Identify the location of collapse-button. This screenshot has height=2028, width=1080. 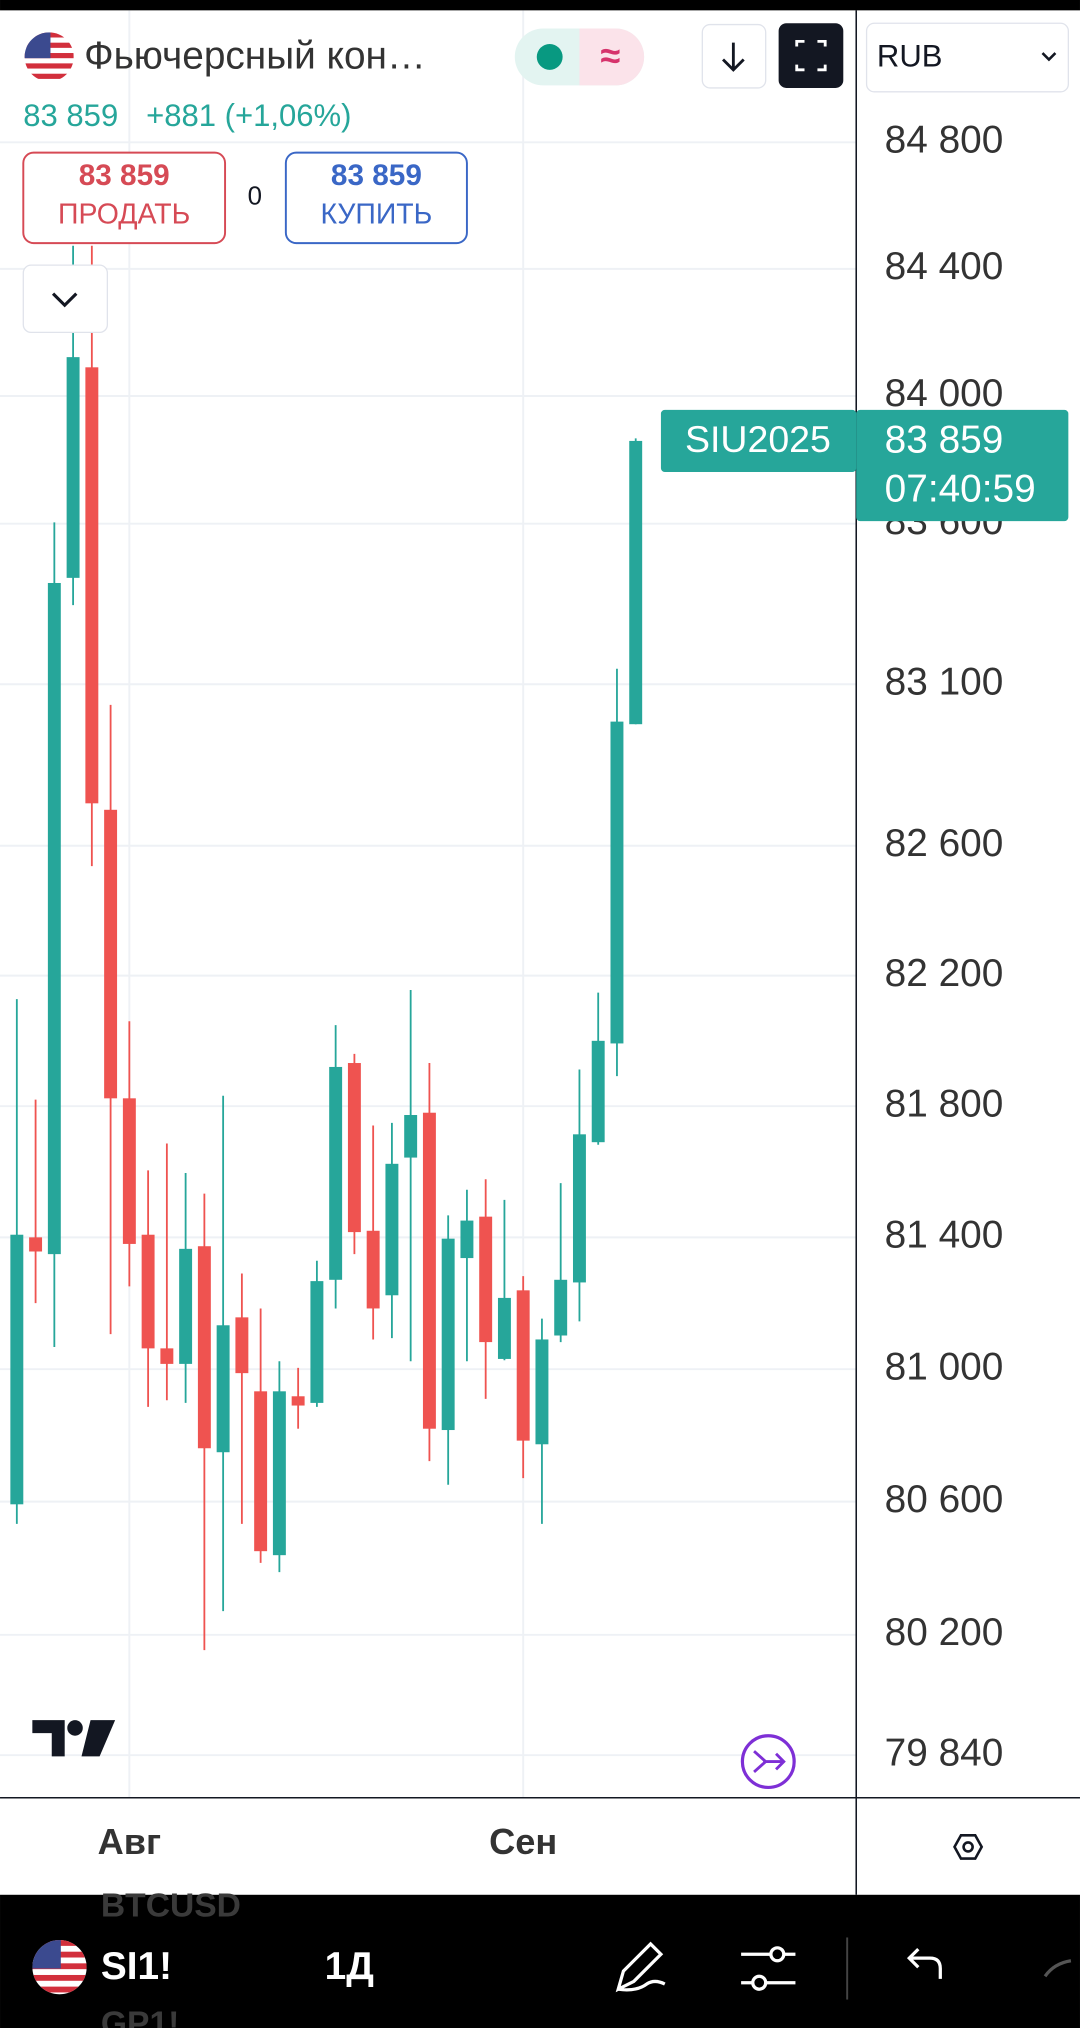
(65, 299).